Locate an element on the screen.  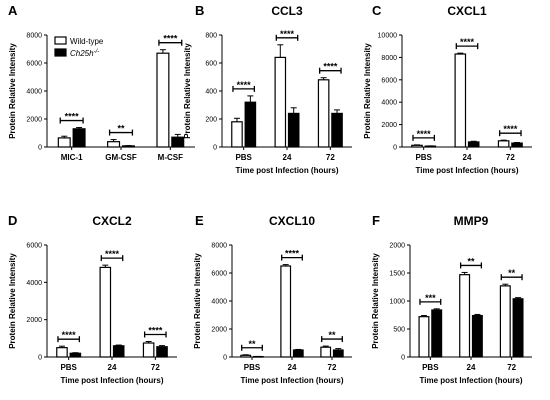
panel-title: CXCL1 is located at coordinates (467, 11).